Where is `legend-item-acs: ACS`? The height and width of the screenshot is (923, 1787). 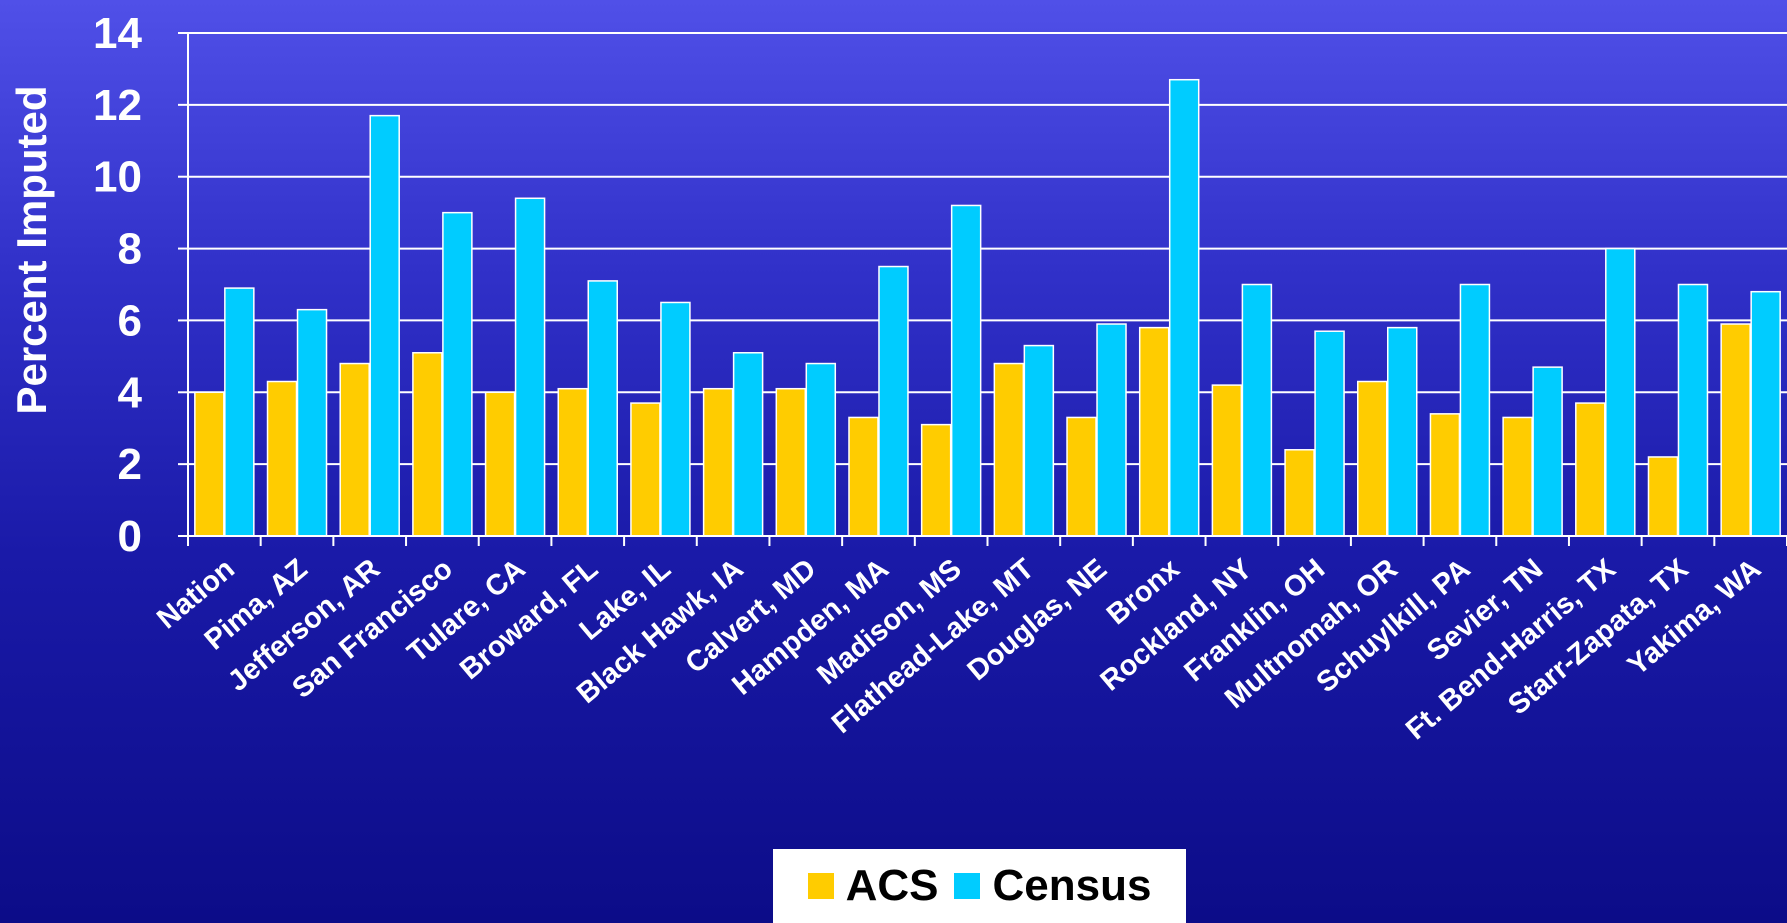
legend-item-acs: ACS is located at coordinates (873, 885).